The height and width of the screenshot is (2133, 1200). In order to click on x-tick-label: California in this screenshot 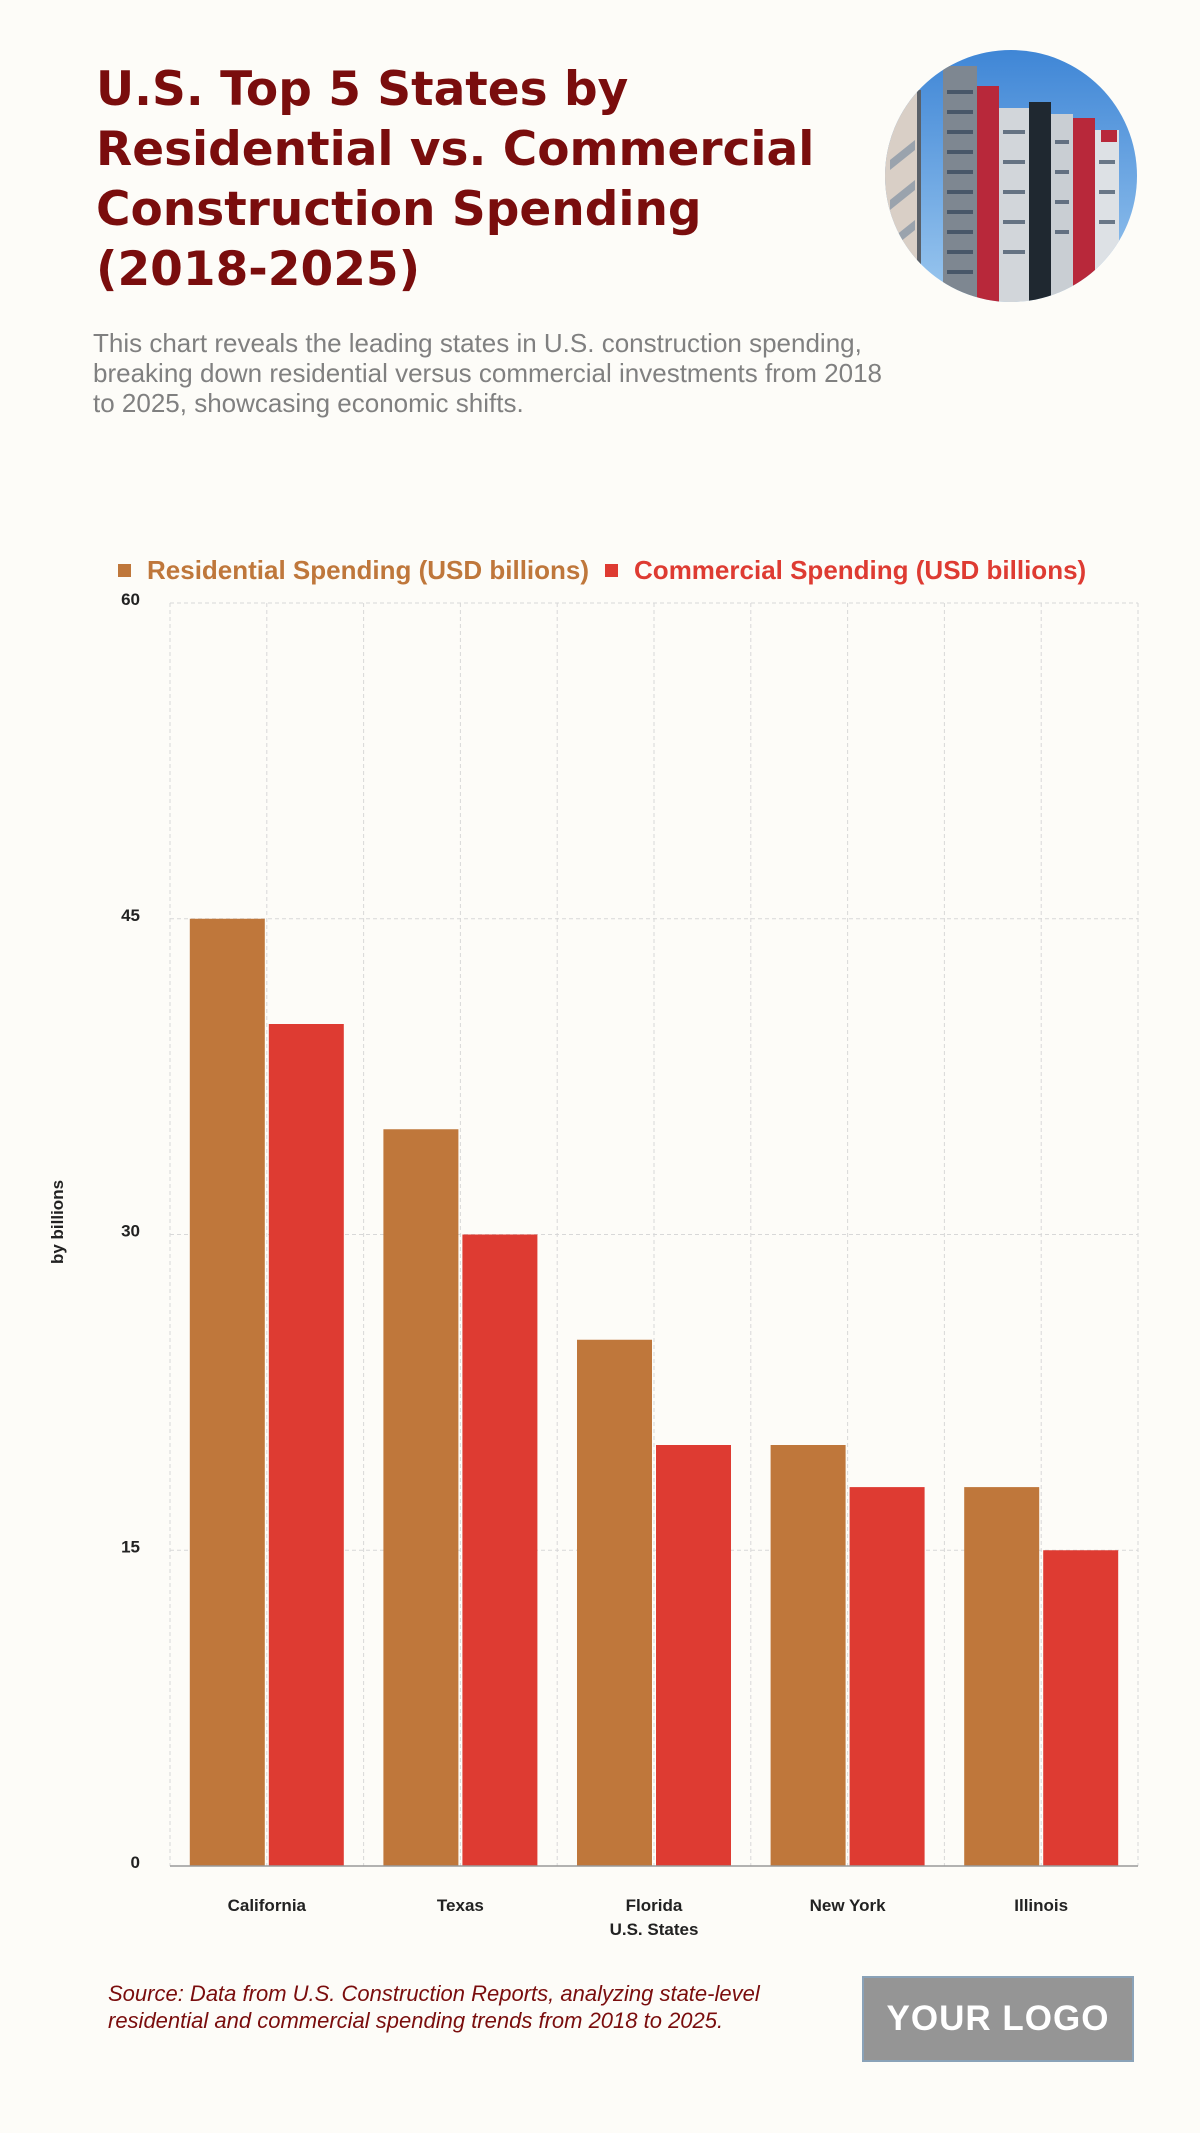, I will do `click(267, 1905)`.